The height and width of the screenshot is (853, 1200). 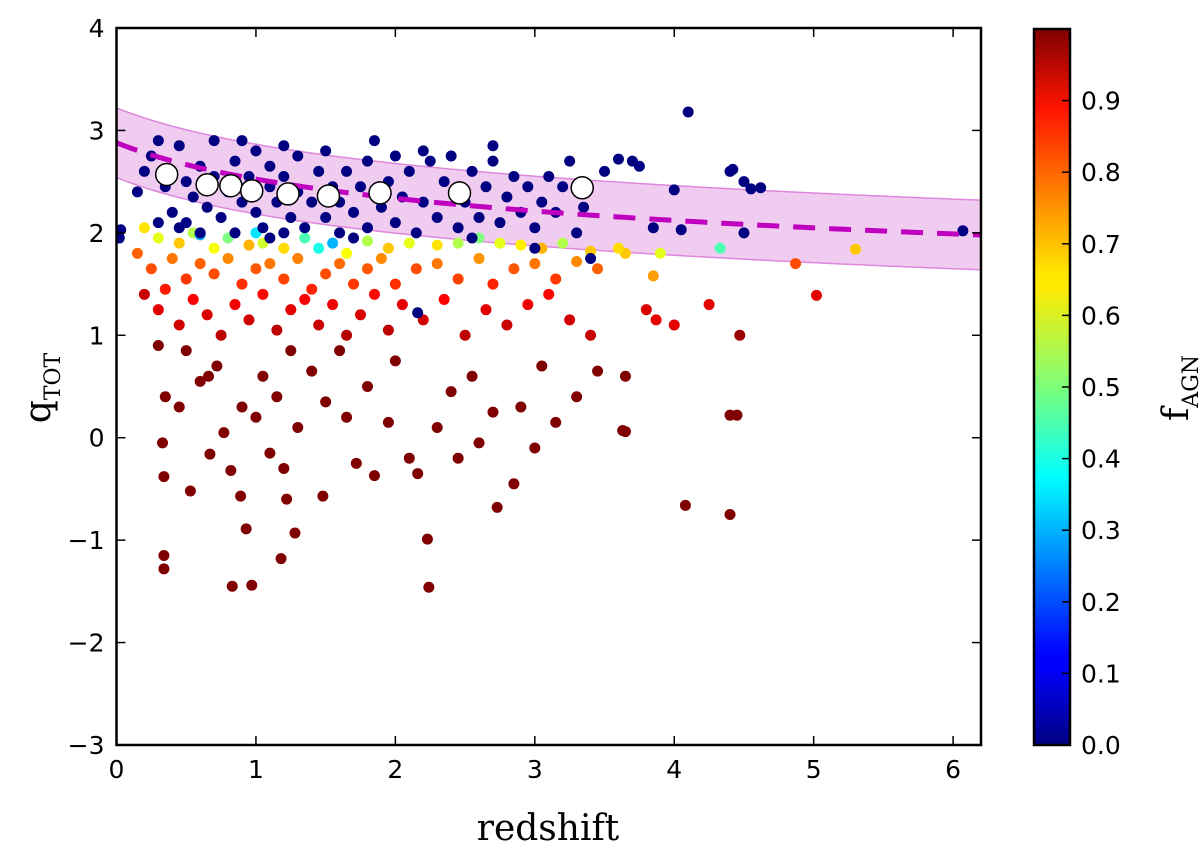 What do you see at coordinates (548, 189) in the screenshot?
I see `fit-uncertainty-band` at bounding box center [548, 189].